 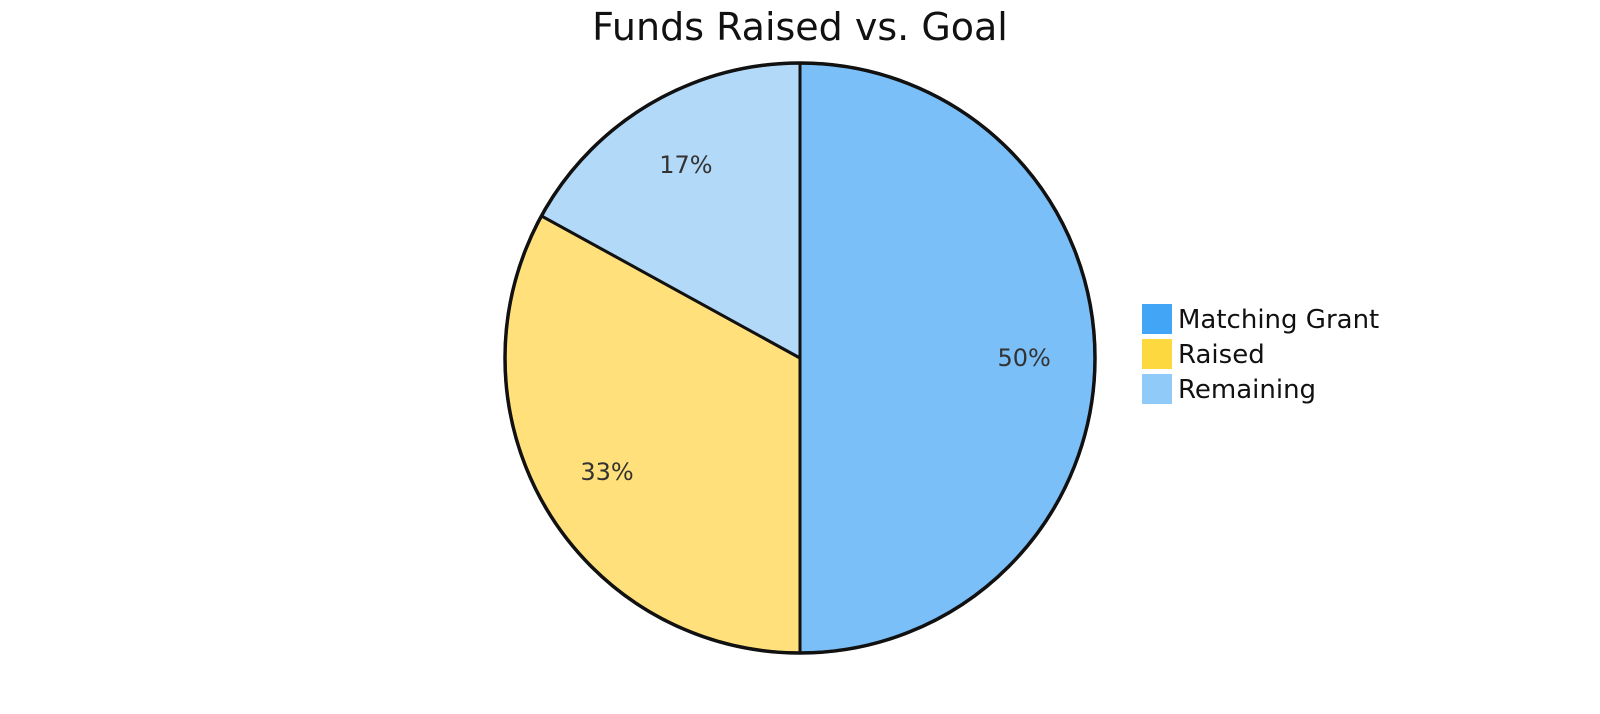 I want to click on slice-labels: 50% 33% 17%, so click(x=815, y=318).